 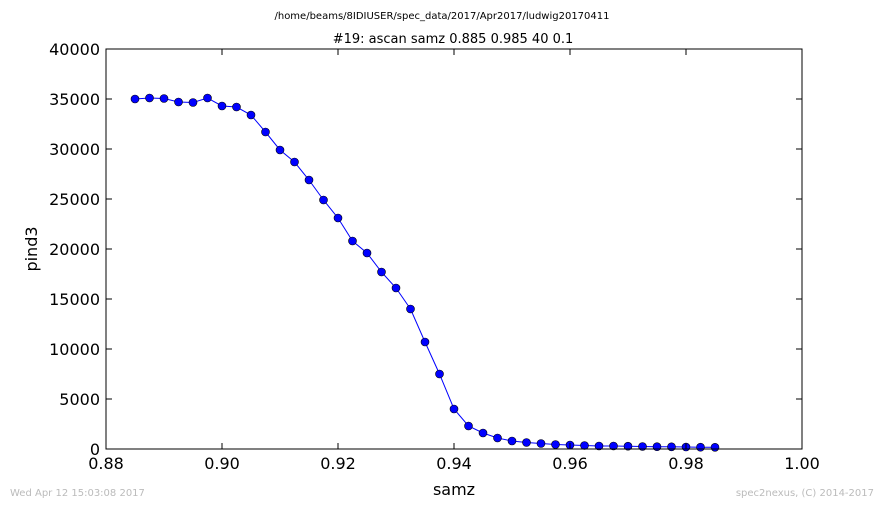 I want to click on x-tick-label: 0.98, so click(x=686, y=463).